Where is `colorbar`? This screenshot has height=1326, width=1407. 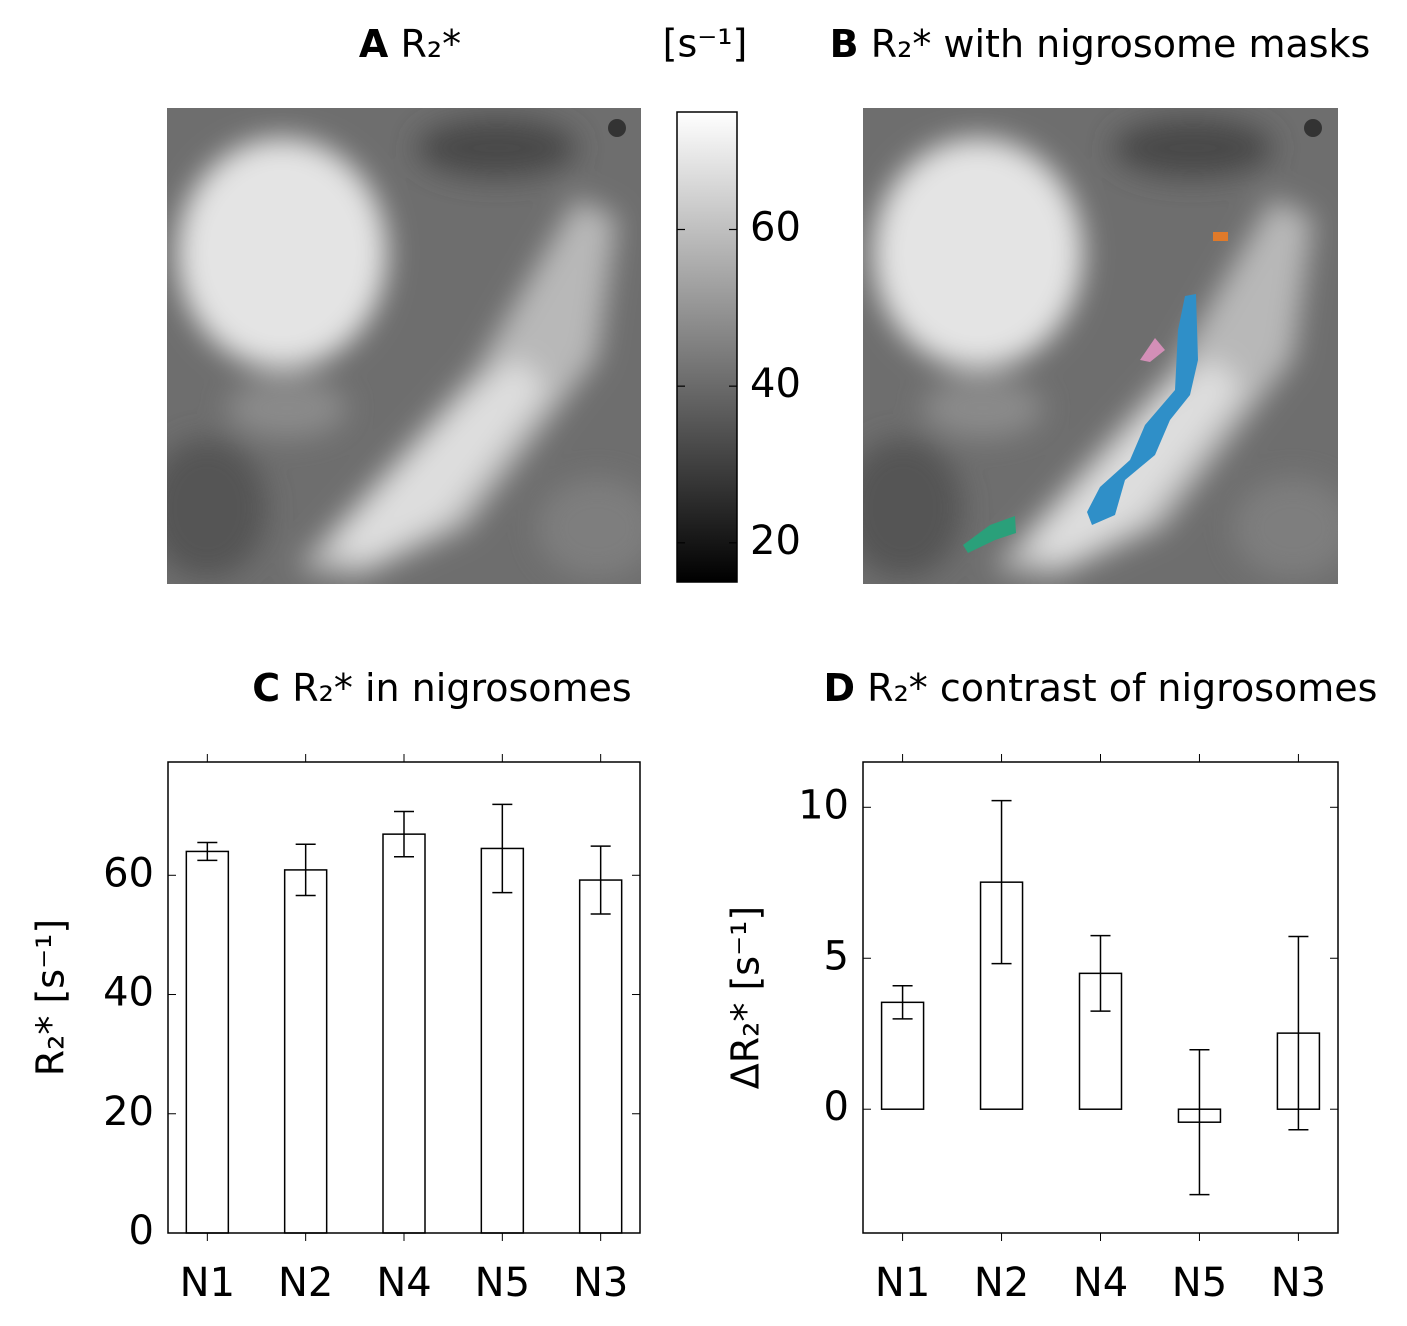
colorbar is located at coordinates (707, 347).